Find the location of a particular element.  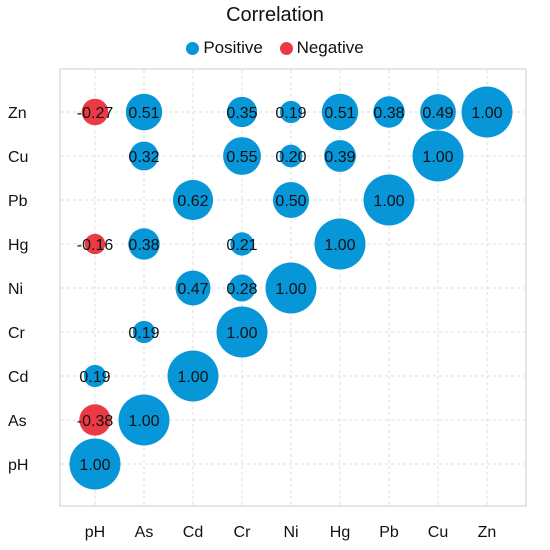

bubble-value-label: 0.50 is located at coordinates (290, 201).